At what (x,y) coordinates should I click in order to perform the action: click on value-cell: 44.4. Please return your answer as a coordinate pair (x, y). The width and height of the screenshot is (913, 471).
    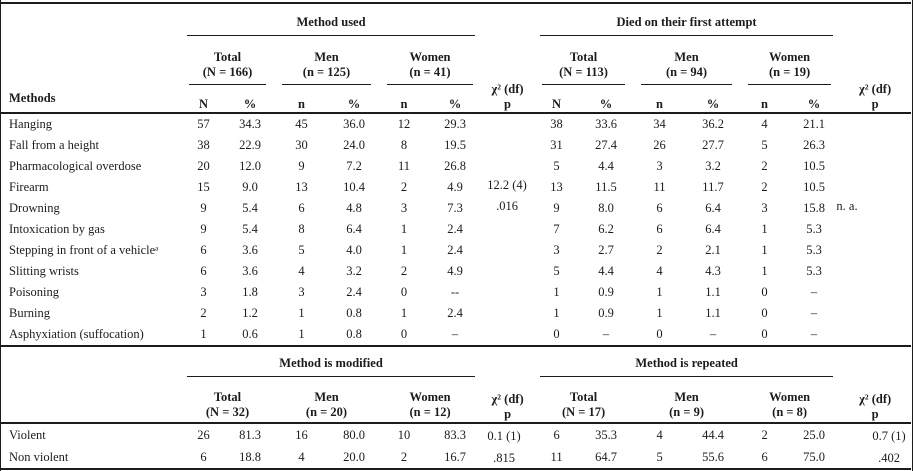
    Looking at the image, I should click on (713, 434).